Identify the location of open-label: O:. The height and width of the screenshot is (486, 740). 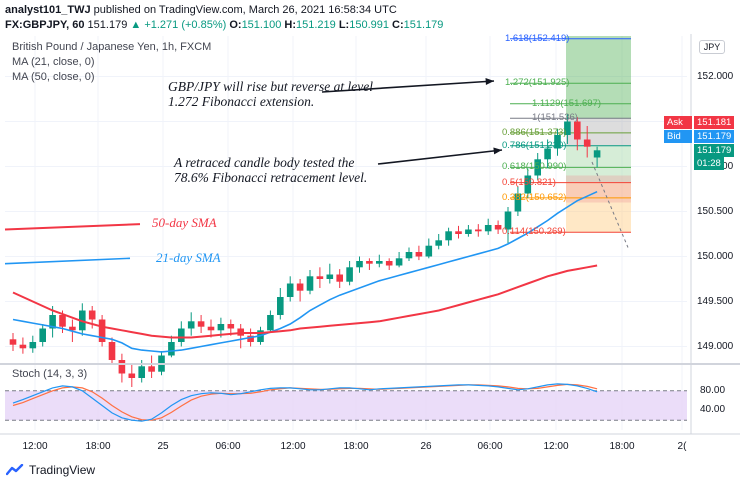
(235, 25).